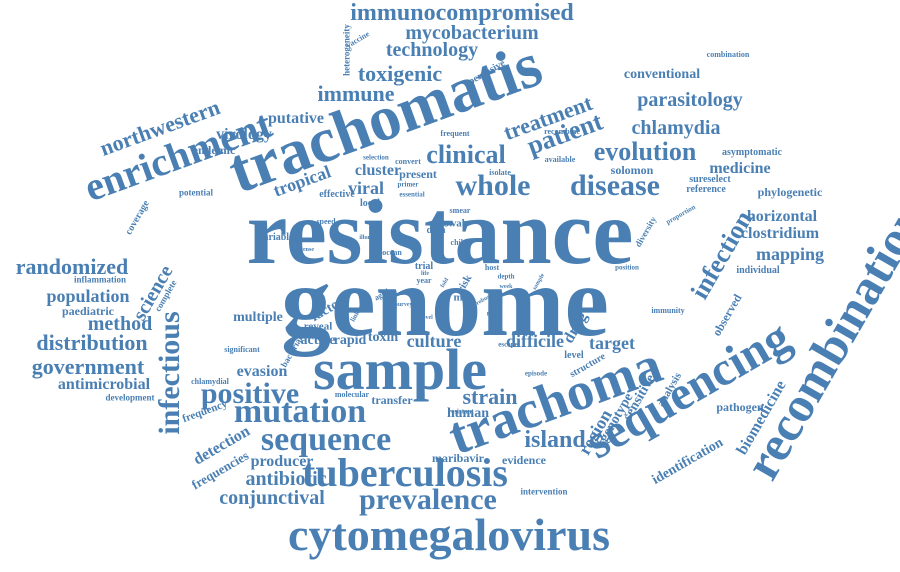  Describe the element at coordinates (411, 195) in the screenshot. I see `word: essential` at that location.